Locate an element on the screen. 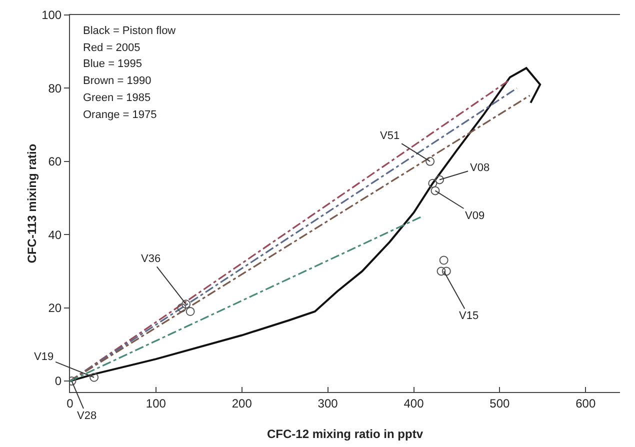 The height and width of the screenshot is (447, 635). x-tick-label: 0 is located at coordinates (70, 403).